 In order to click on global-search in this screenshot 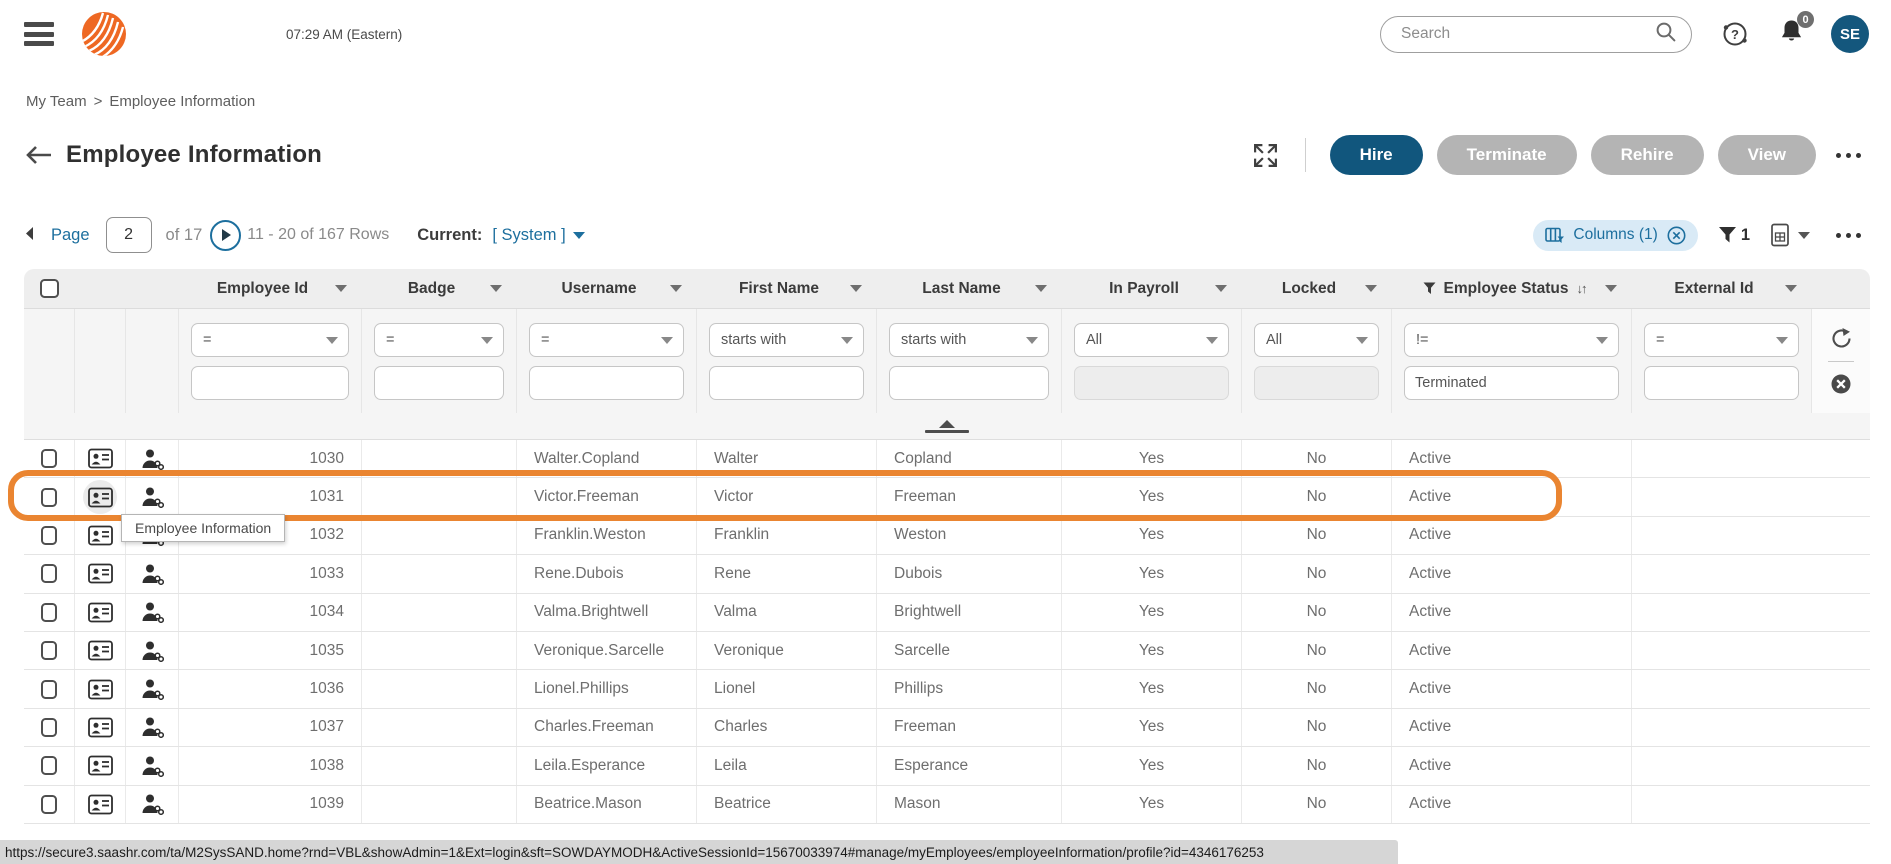, I will do `click(1536, 34)`.